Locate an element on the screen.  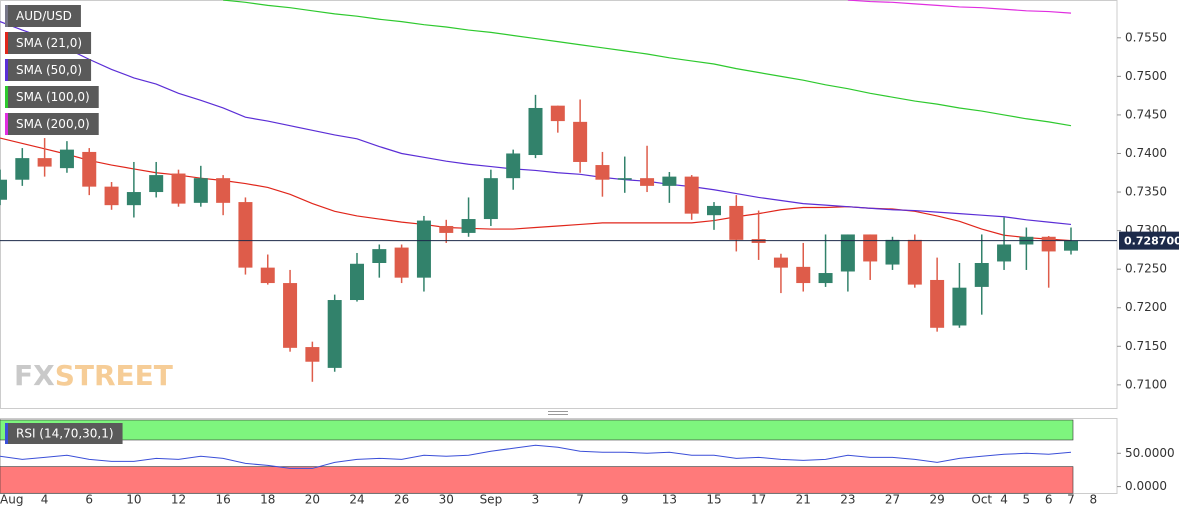
y-tick-label: 0.7350 is located at coordinates (1146, 192).